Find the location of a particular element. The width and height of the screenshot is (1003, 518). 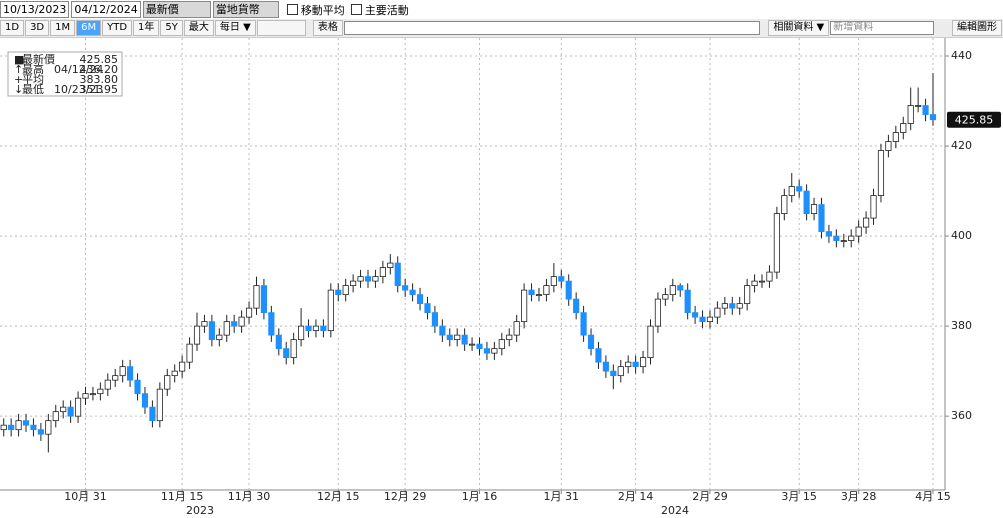

option-label: 移動平均 is located at coordinates (322, 10).